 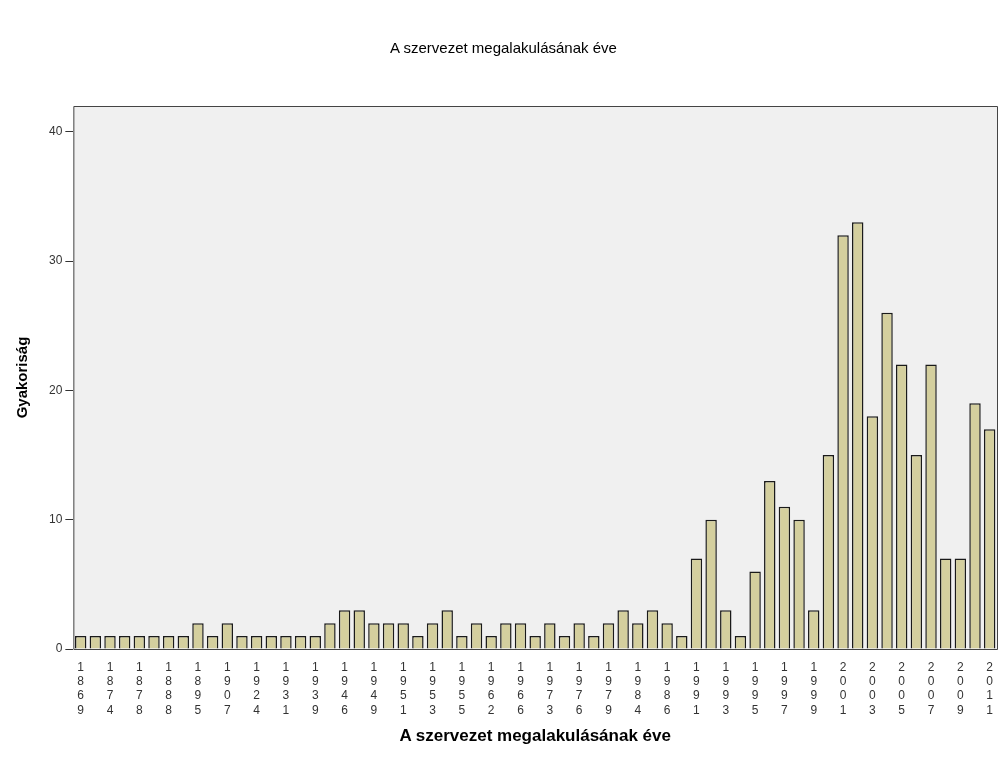 I want to click on x-tick-label: 1949, so click(x=374, y=688).